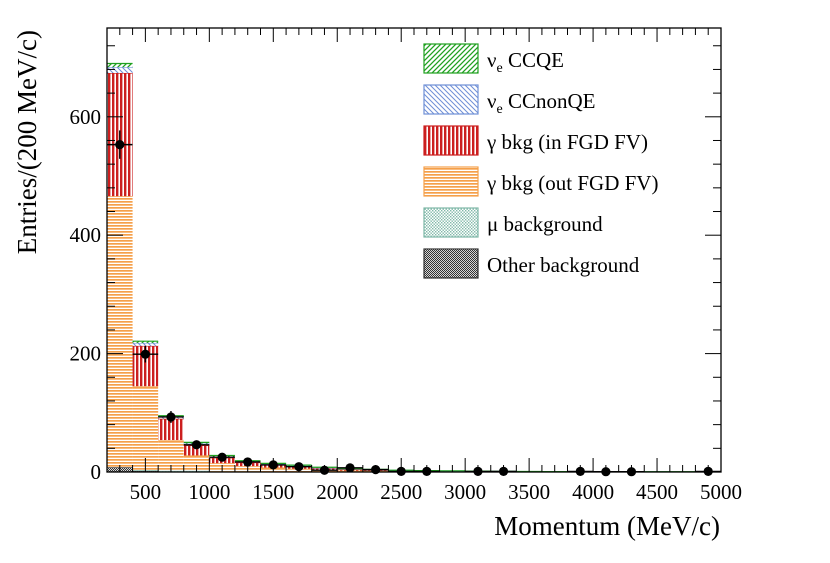  Describe the element at coordinates (465, 492) in the screenshot. I see `x-tick-label: 3000` at that location.